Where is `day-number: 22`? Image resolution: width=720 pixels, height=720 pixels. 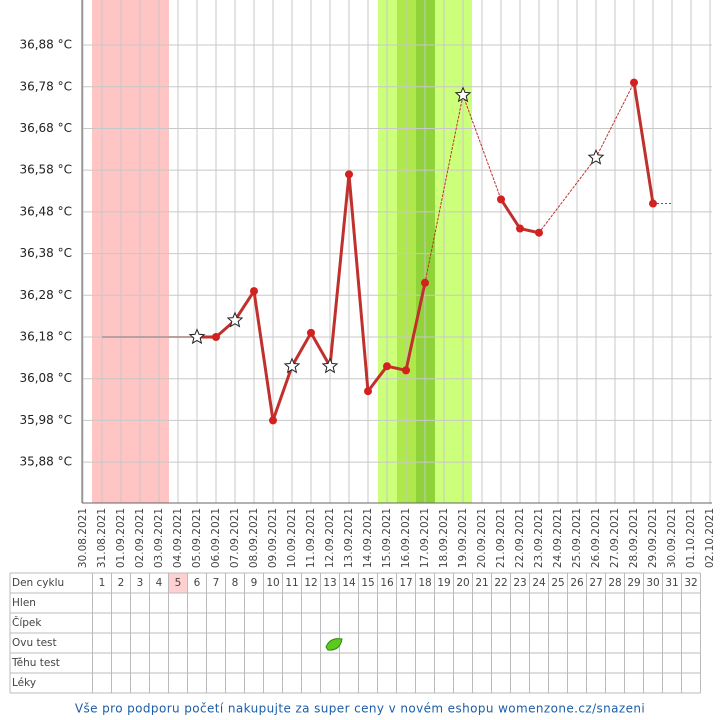 day-number: 22 is located at coordinates (500, 583).